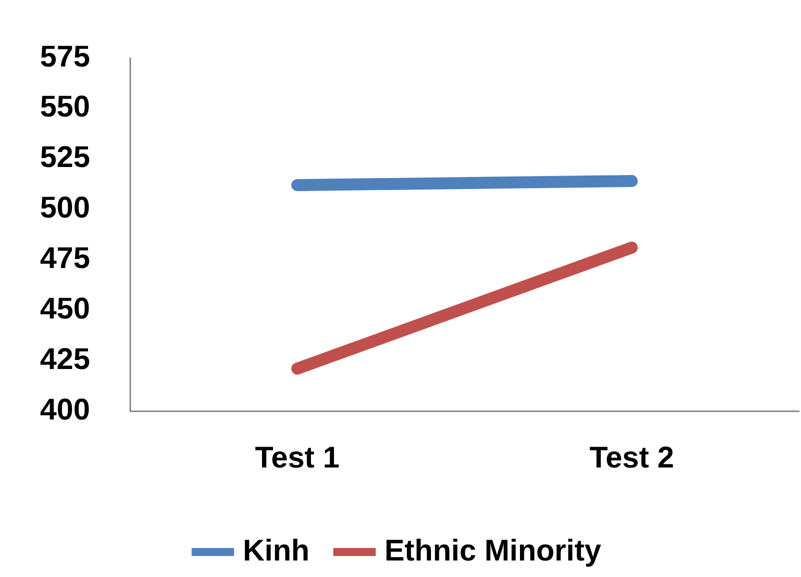 The image size is (801, 577). I want to click on y-tick-label: 400, so click(65, 409).